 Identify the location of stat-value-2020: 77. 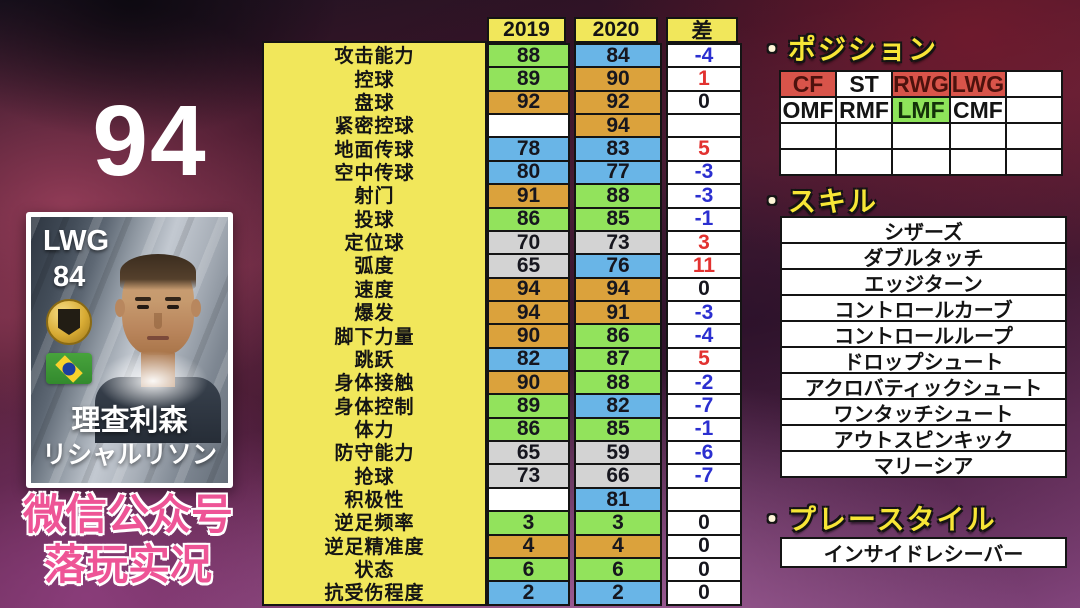
(618, 171).